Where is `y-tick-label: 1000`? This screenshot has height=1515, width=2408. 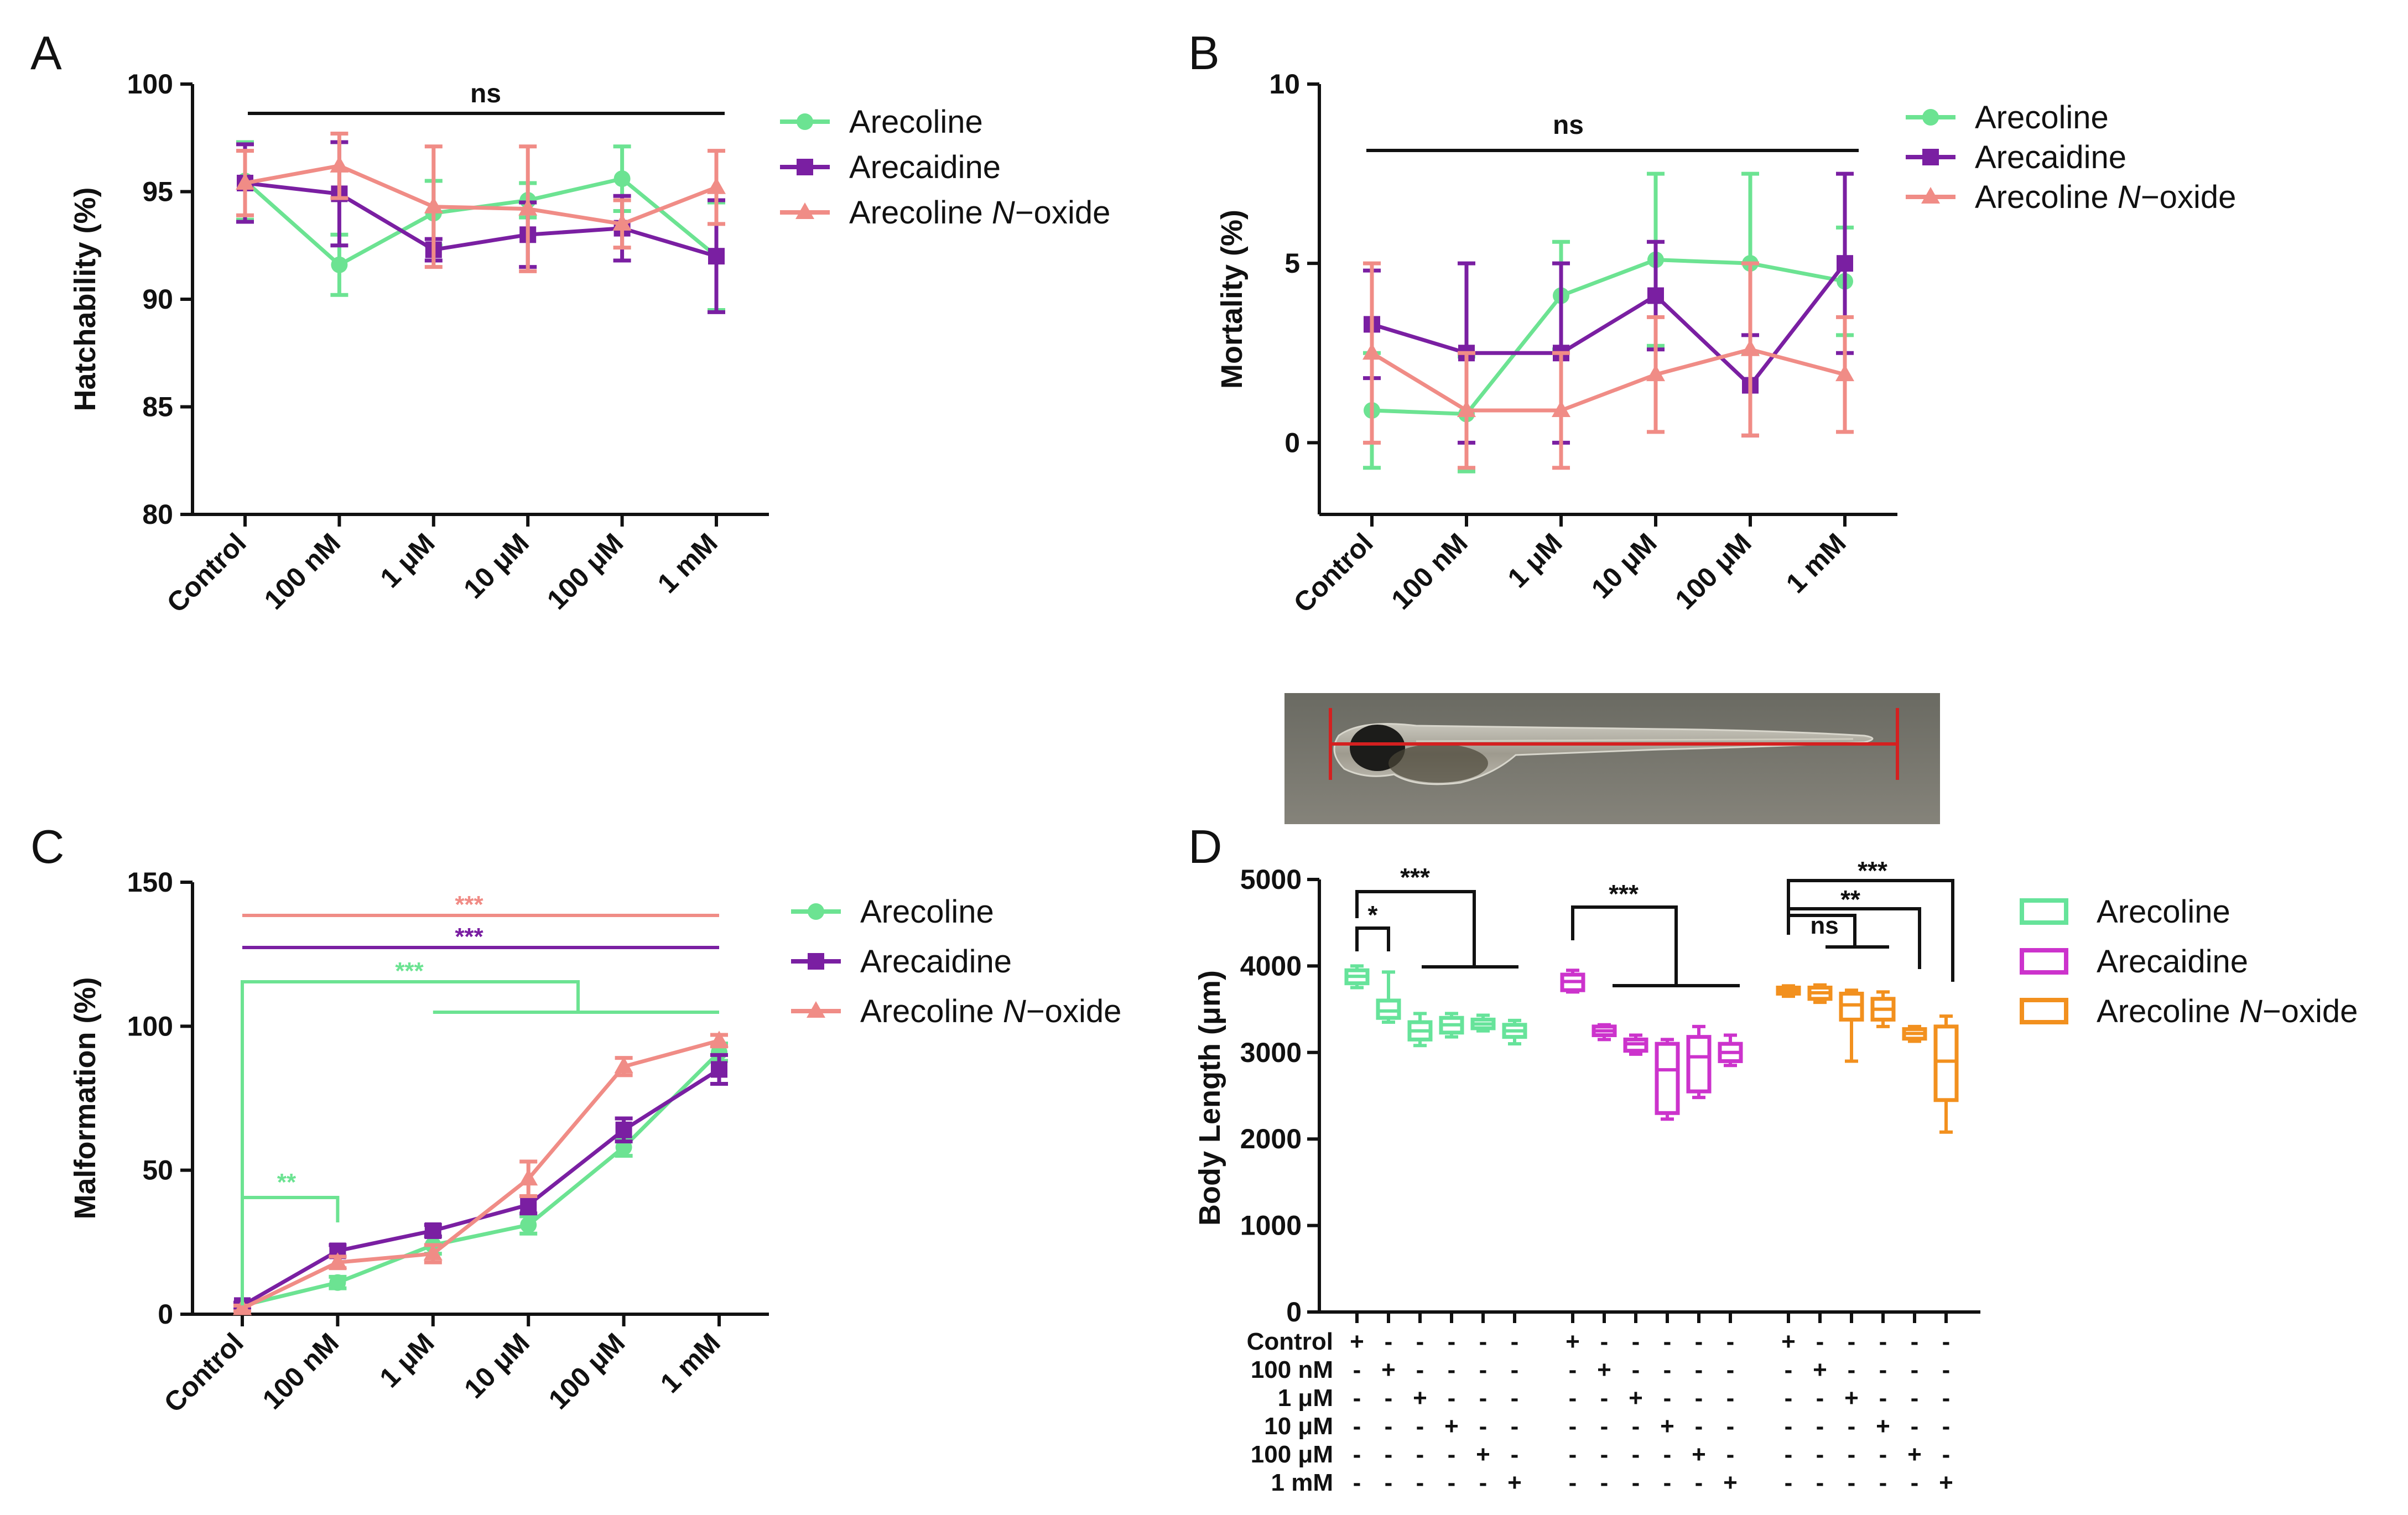 y-tick-label: 1000 is located at coordinates (1271, 1225).